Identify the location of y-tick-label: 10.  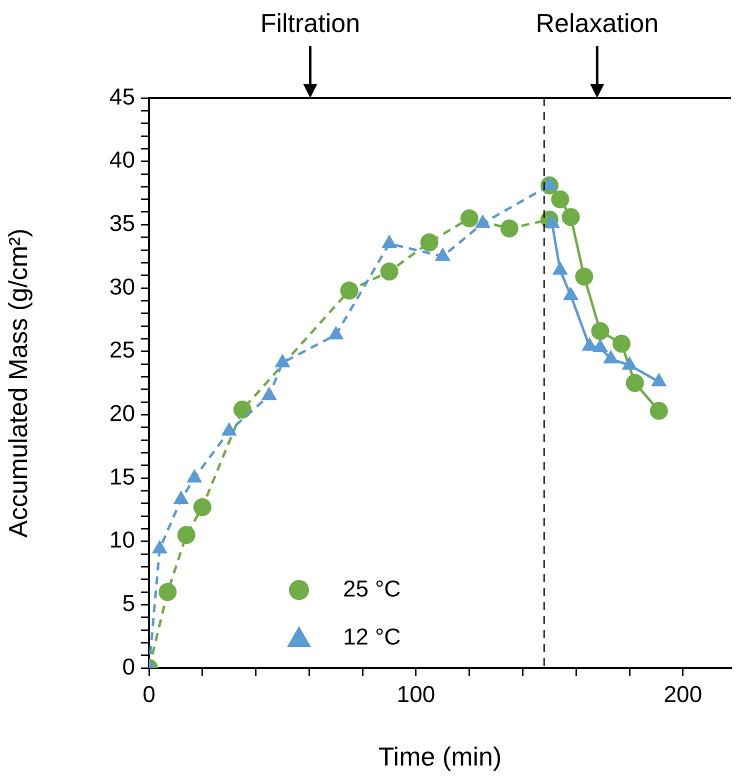
(122, 539).